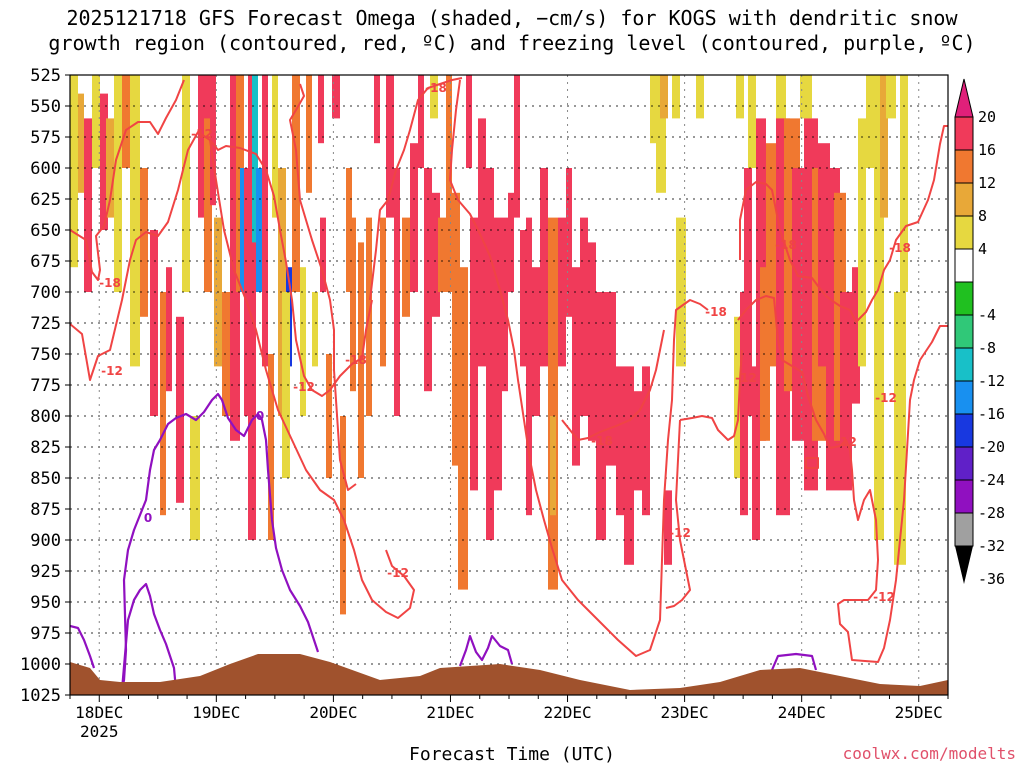 The height and width of the screenshot is (768, 1024). I want to click on colorbar-label-1: 16, so click(987, 150).